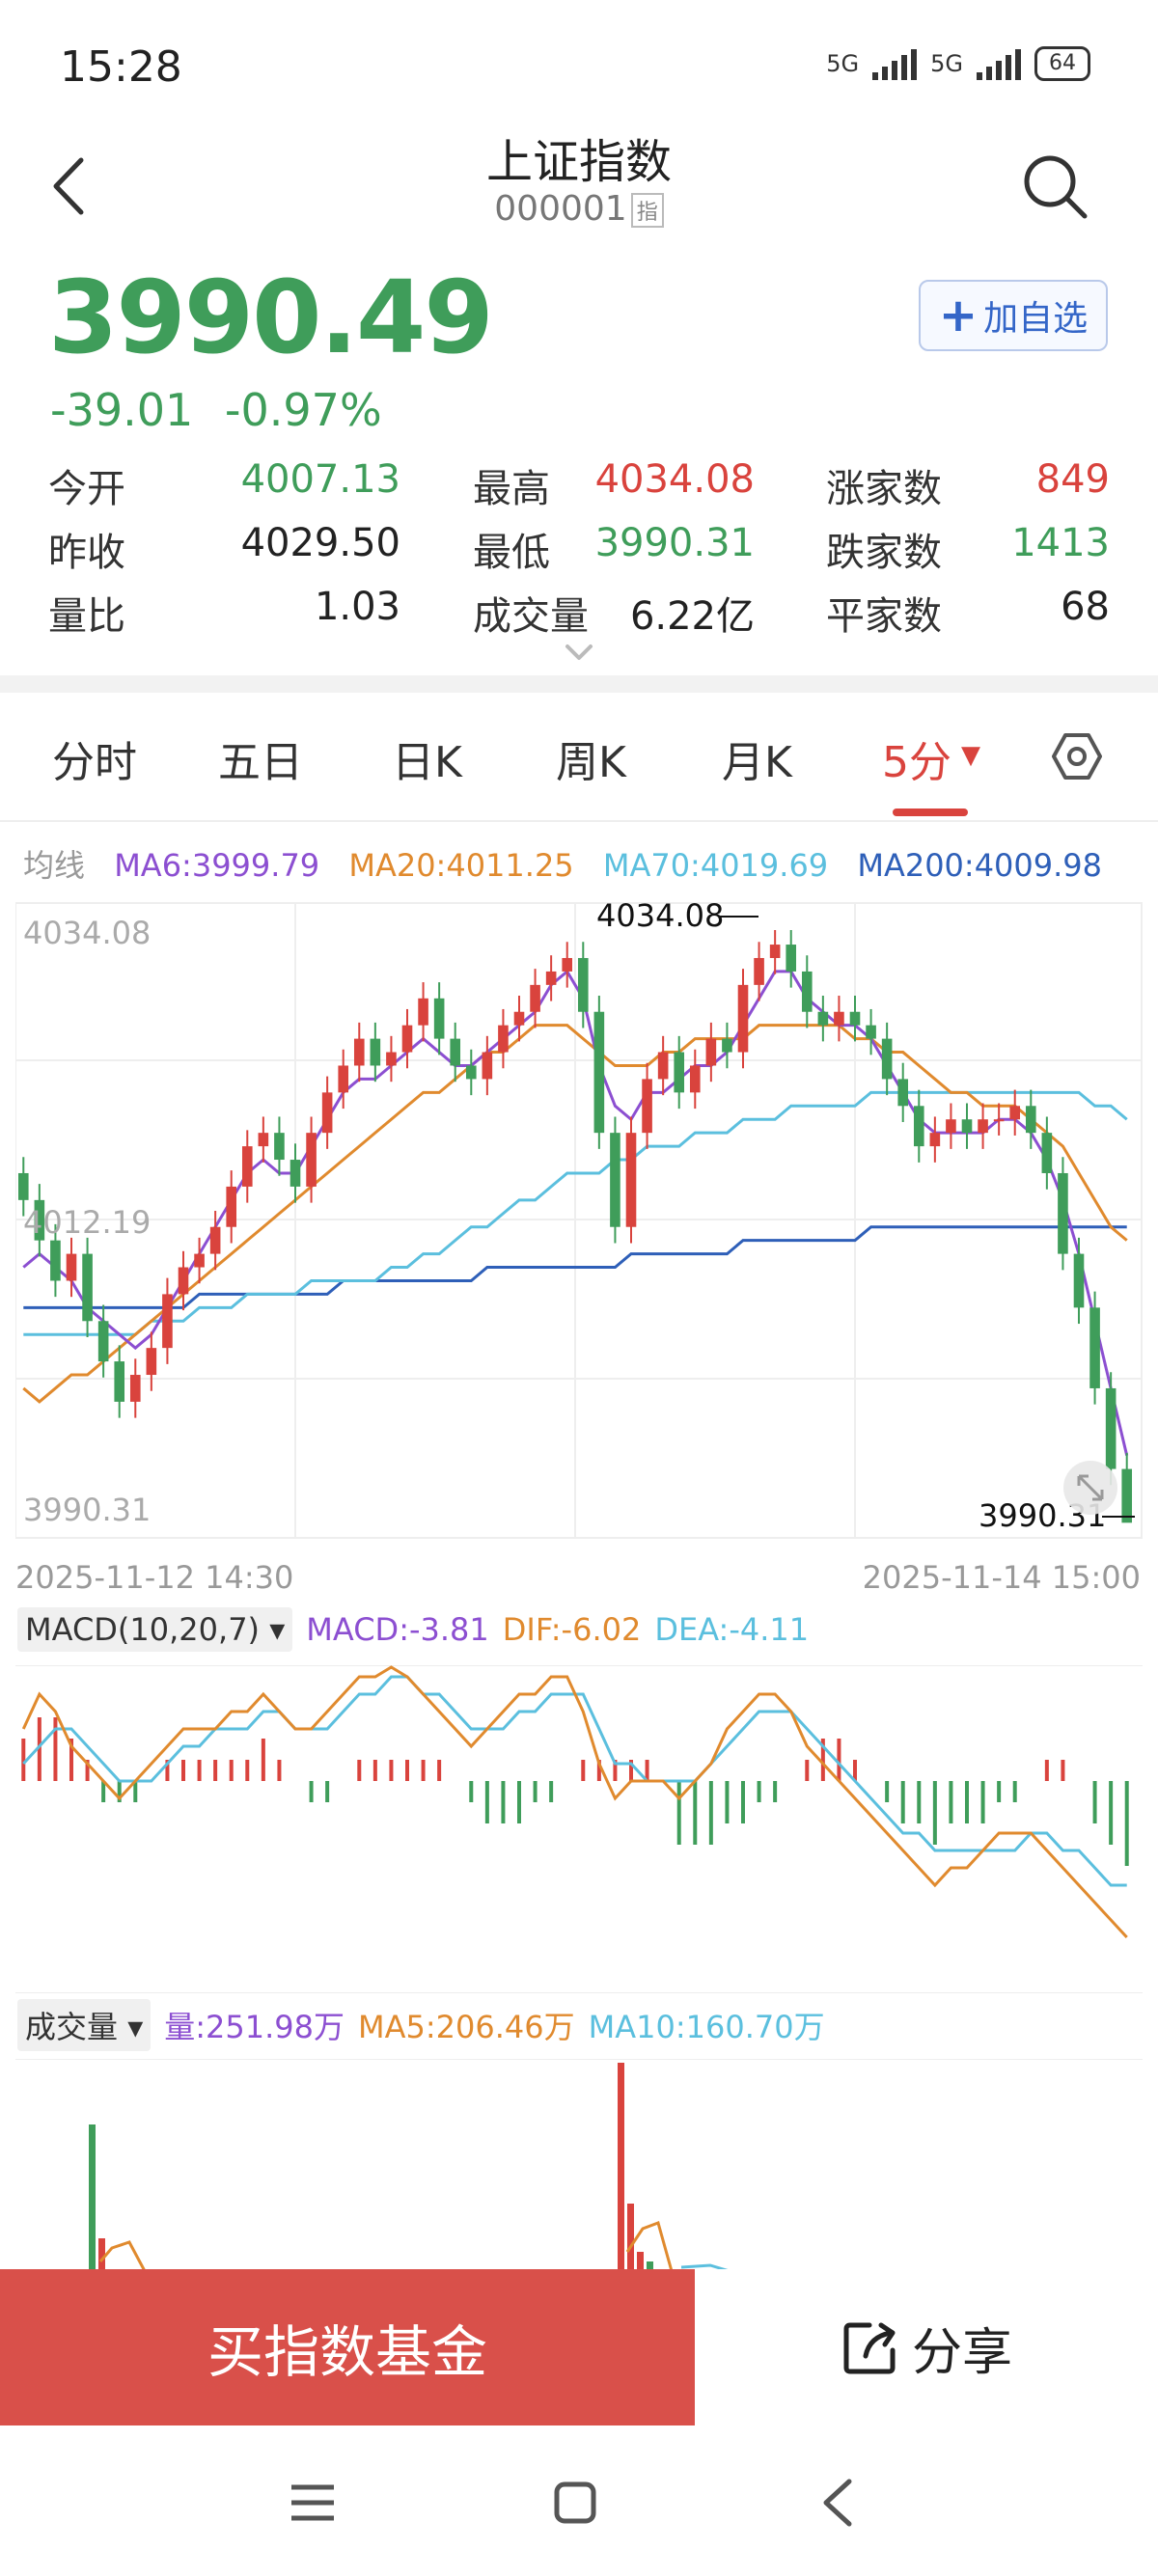  What do you see at coordinates (579, 652) in the screenshot?
I see `expand-stats-button` at bounding box center [579, 652].